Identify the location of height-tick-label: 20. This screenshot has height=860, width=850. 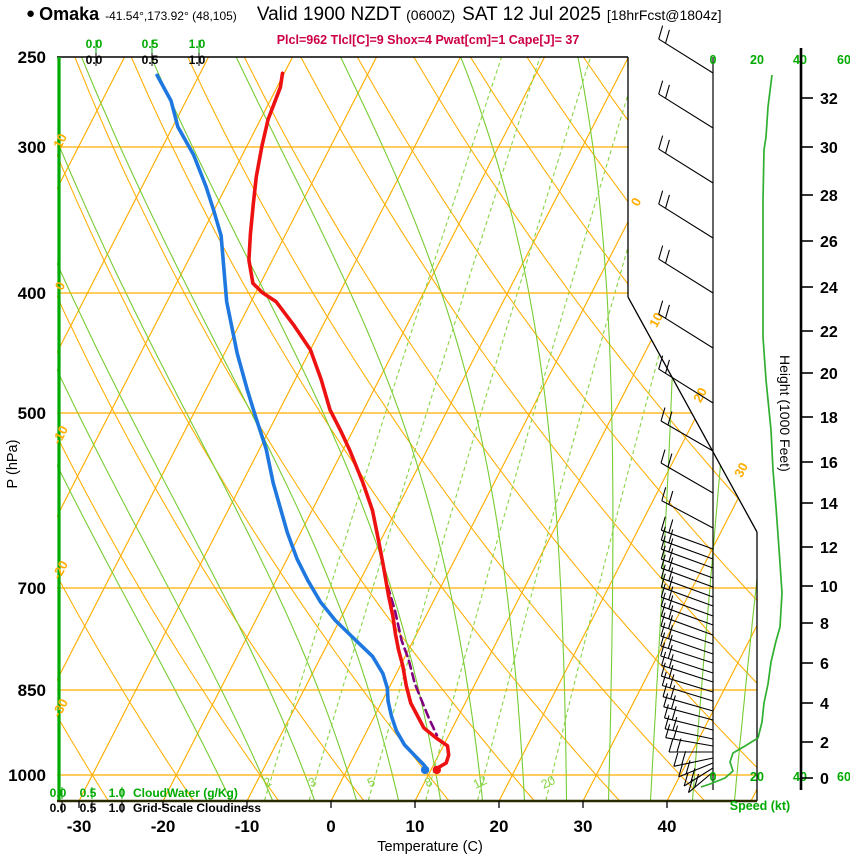
(829, 374).